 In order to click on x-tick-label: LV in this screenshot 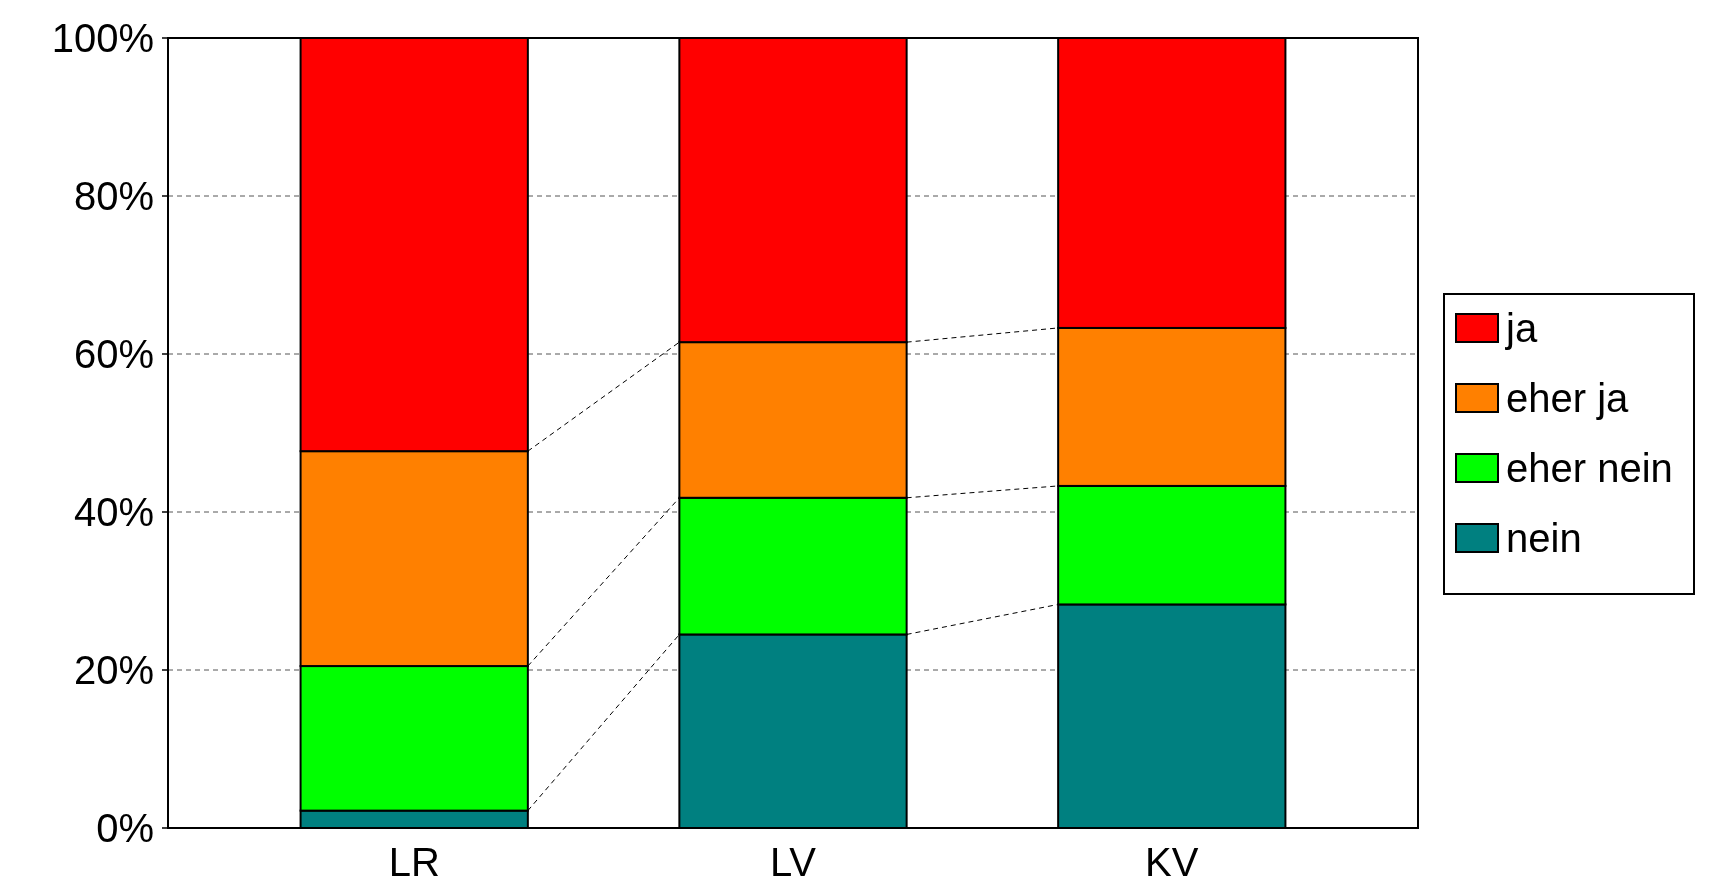, I will do `click(793, 862)`.